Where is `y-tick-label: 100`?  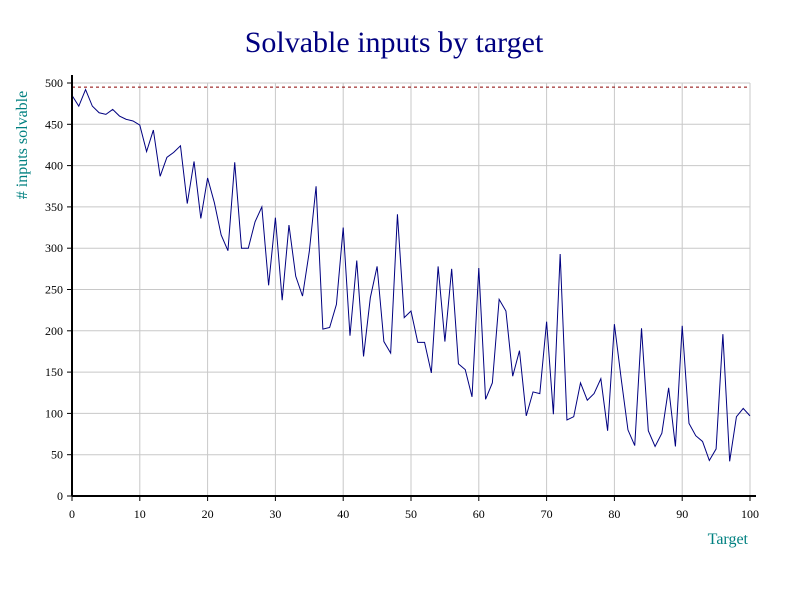
y-tick-label: 100 is located at coordinates (54, 413).